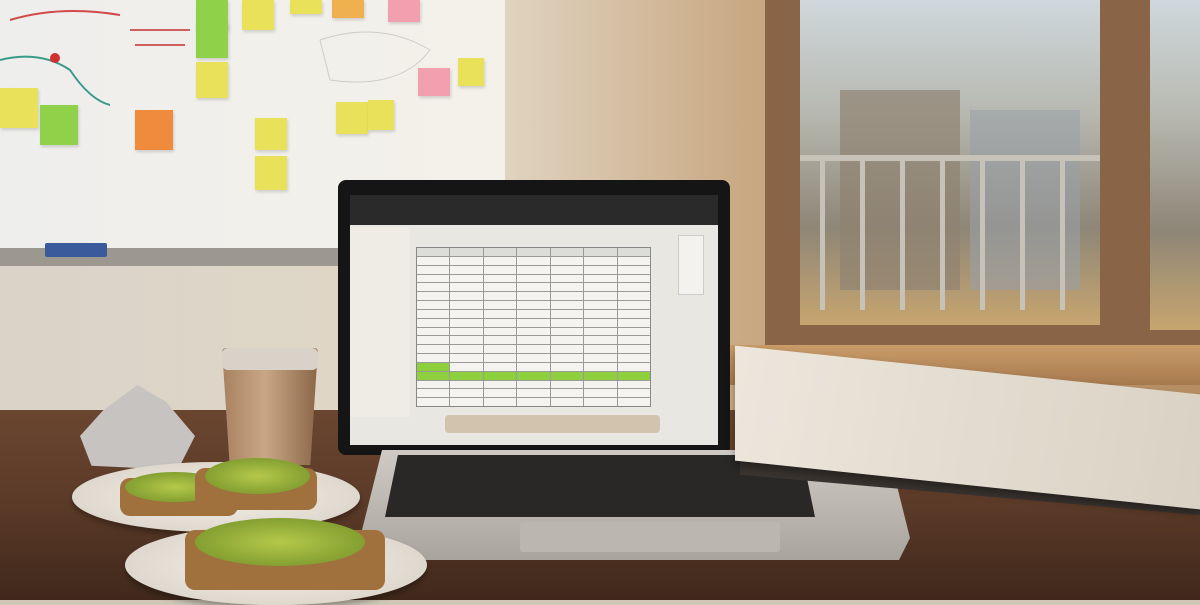 The width and height of the screenshot is (1200, 605). What do you see at coordinates (650, 537) in the screenshot?
I see `trackpad` at bounding box center [650, 537].